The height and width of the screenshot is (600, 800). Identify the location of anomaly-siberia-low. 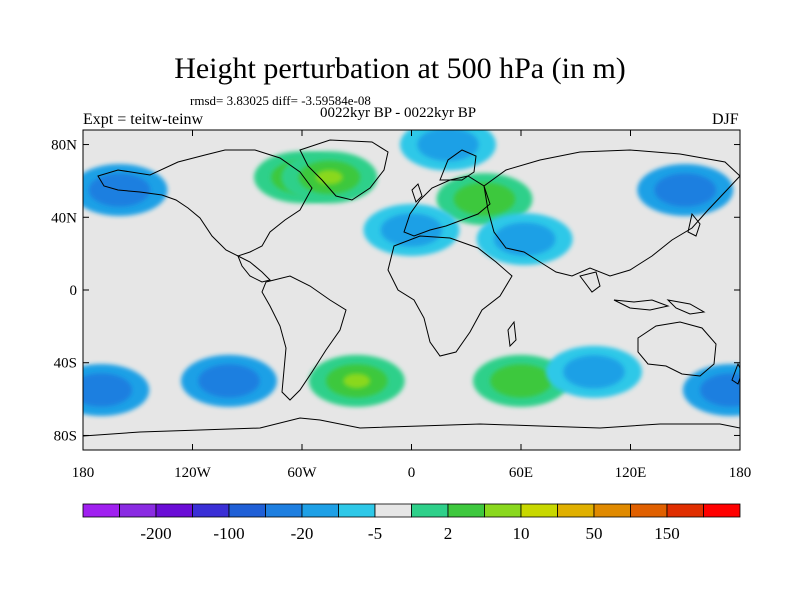
(685, 190).